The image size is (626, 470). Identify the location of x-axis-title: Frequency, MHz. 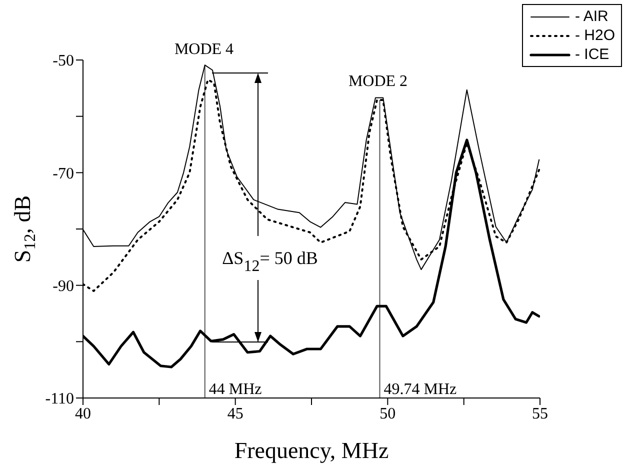
(311, 450).